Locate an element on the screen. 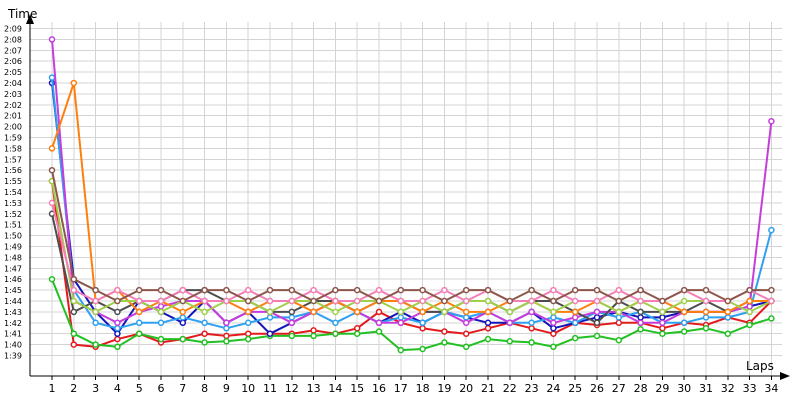  x-tick-label: 23 is located at coordinates (532, 388).